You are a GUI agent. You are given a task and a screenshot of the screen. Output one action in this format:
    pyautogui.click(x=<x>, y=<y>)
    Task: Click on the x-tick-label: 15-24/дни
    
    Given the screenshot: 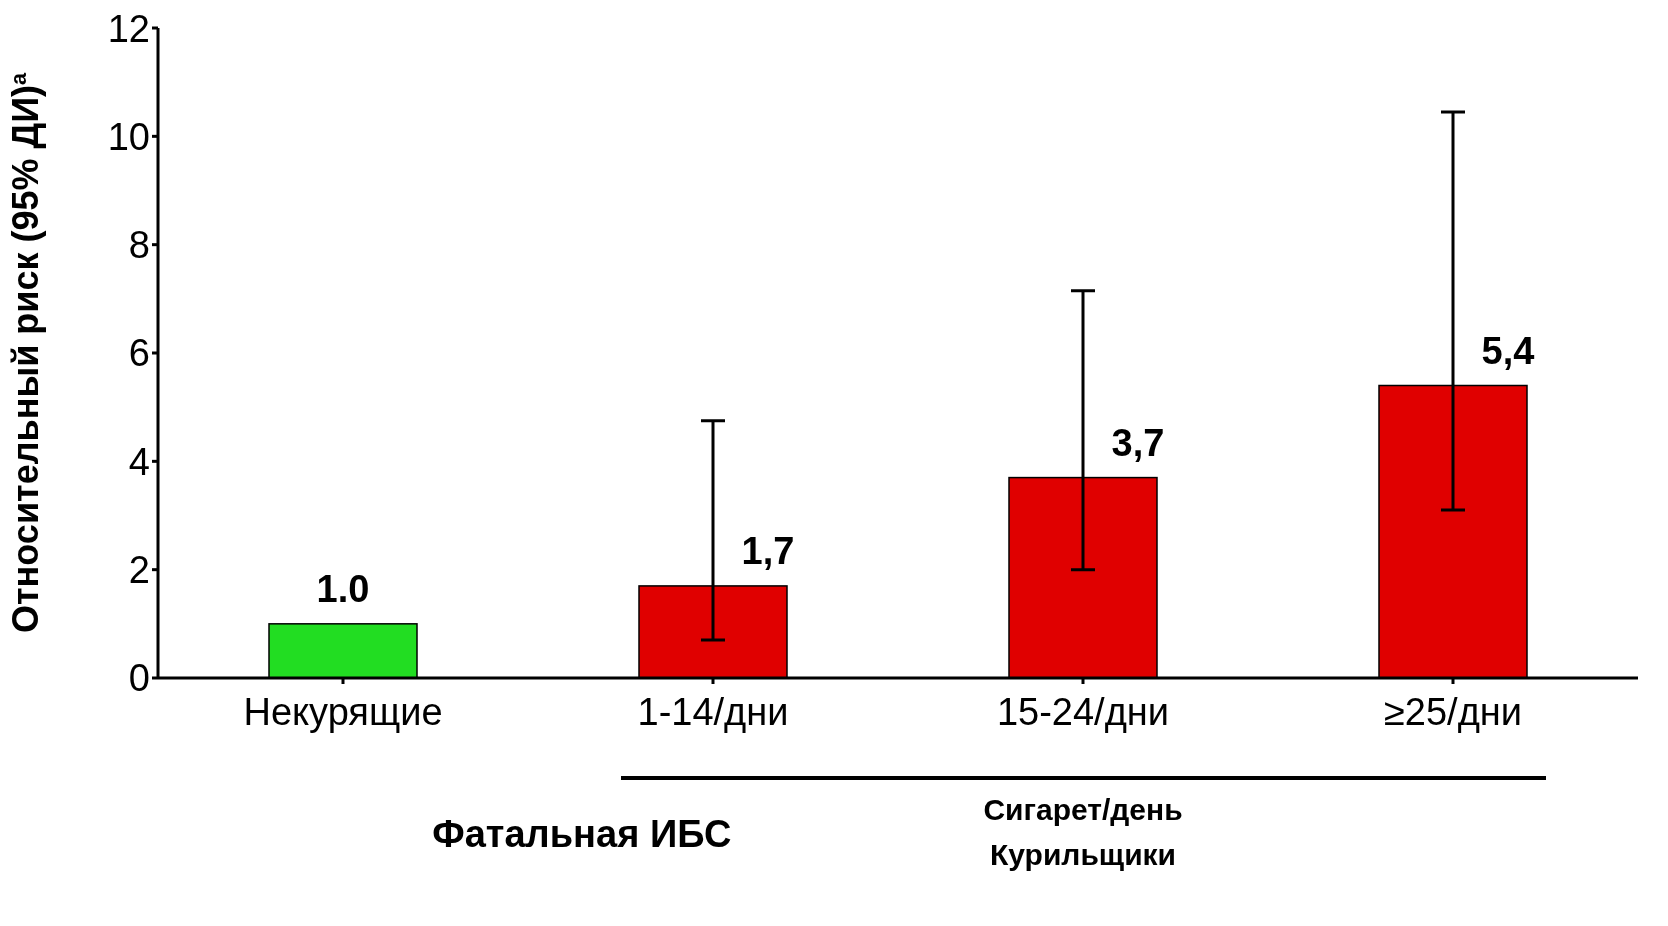 What is the action you would take?
    pyautogui.click(x=1083, y=711)
    